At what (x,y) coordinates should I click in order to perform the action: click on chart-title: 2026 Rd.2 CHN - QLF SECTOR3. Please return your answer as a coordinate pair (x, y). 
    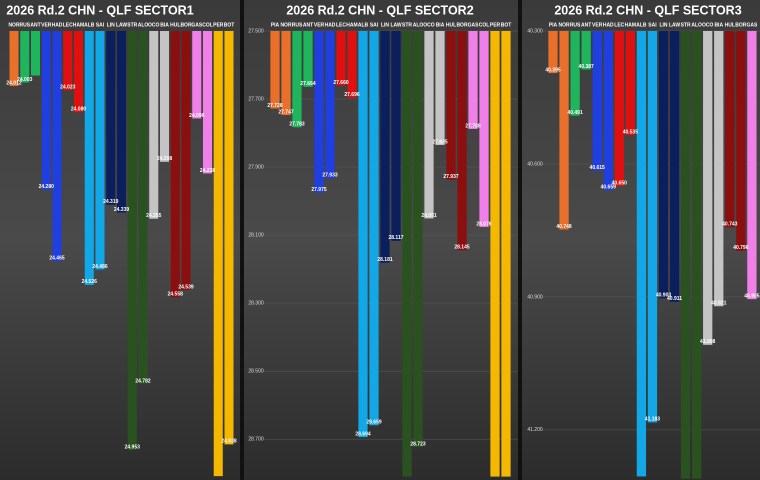
    Looking at the image, I should click on (647, 10).